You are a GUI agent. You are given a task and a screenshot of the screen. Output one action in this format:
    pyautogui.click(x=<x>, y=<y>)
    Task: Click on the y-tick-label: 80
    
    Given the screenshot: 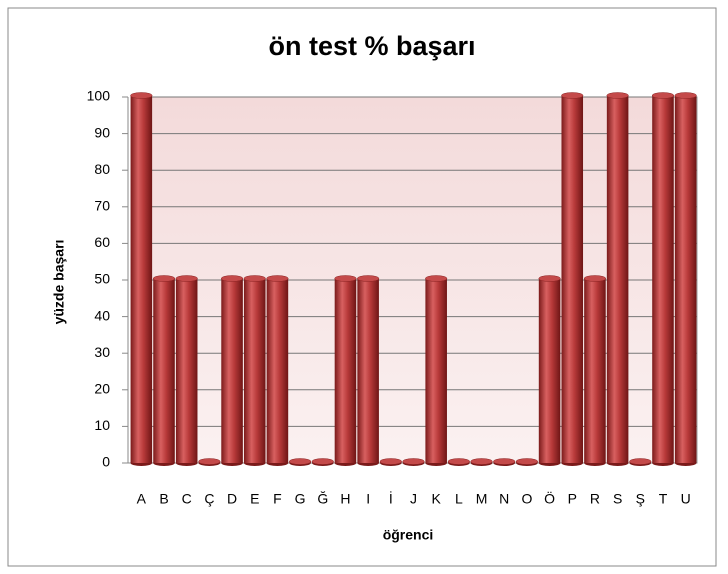 What is the action you would take?
    pyautogui.click(x=102, y=169)
    